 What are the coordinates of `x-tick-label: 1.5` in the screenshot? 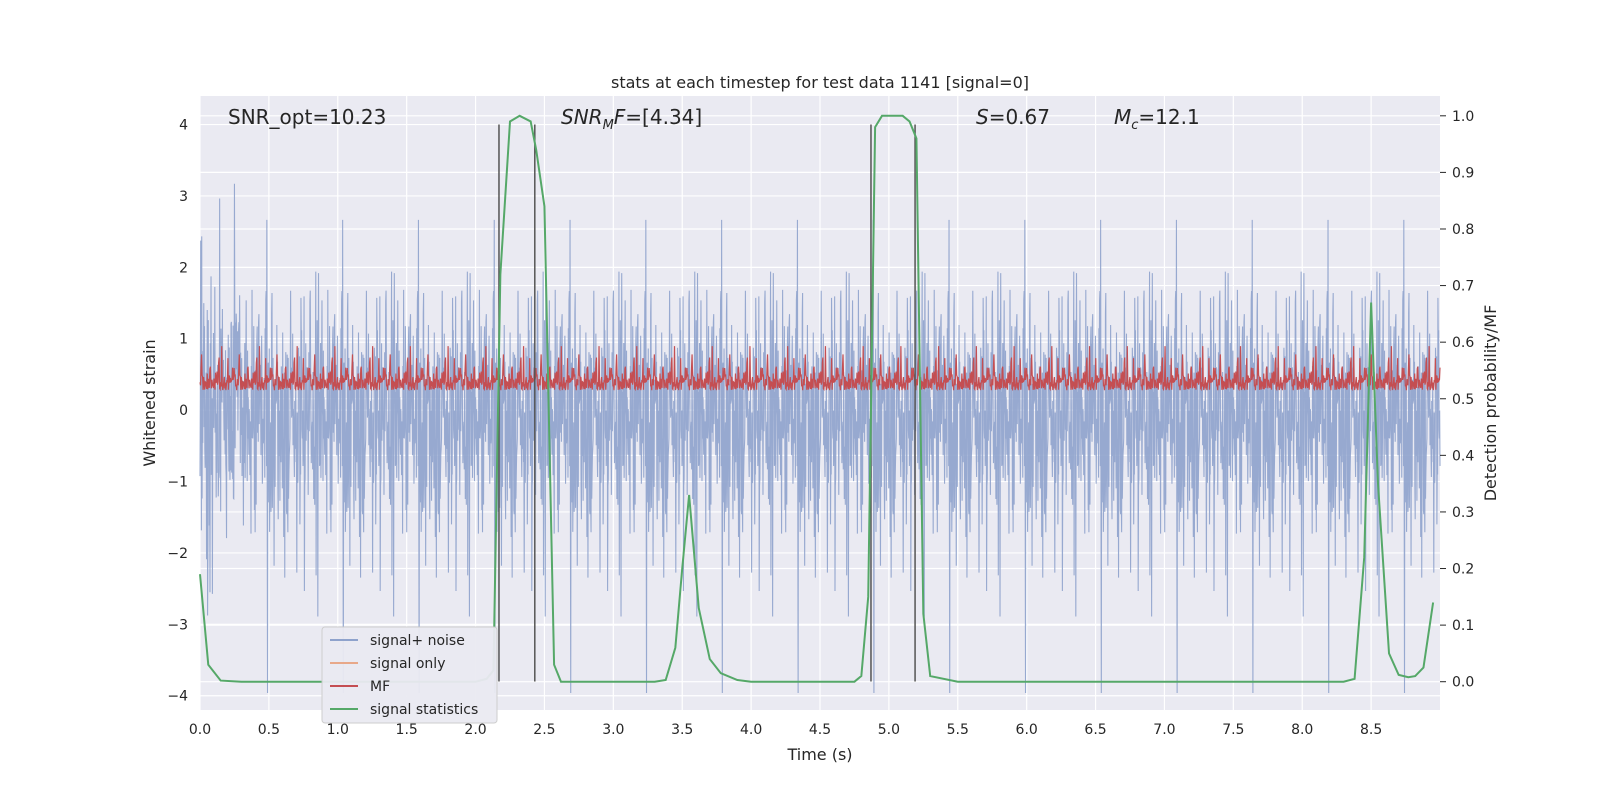 It's located at (407, 730).